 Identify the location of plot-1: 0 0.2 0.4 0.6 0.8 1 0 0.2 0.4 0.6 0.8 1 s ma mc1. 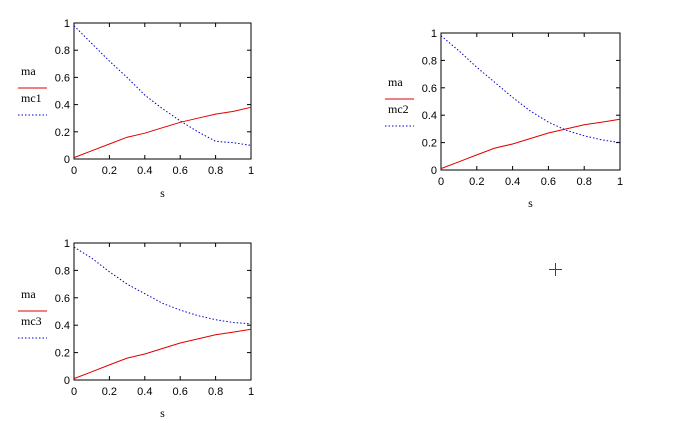
(136, 109).